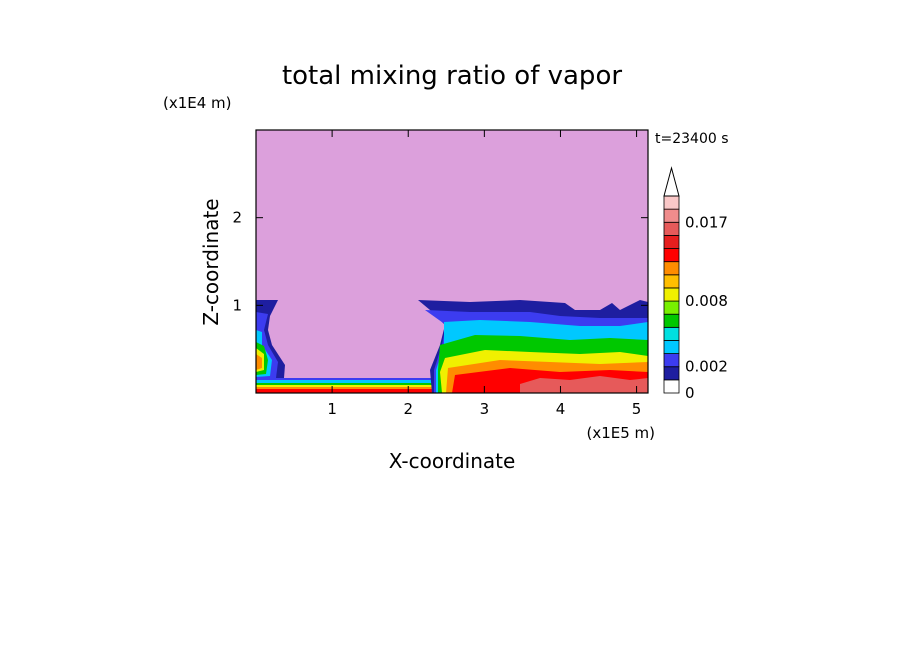 Image resolution: width=904 pixels, height=654 pixels. What do you see at coordinates (692, 139) in the screenshot?
I see `time-label: t=23400 s` at bounding box center [692, 139].